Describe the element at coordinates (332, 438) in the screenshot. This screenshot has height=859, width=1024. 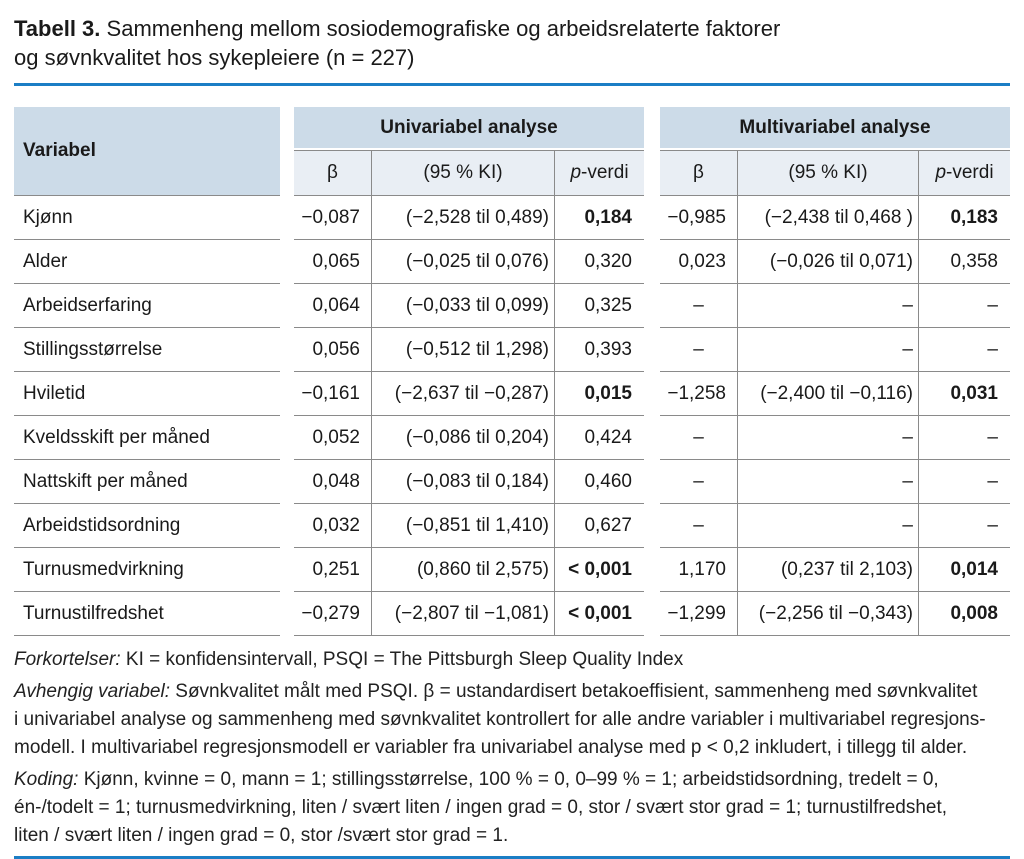
I see `uni-beta: 0,052` at that location.